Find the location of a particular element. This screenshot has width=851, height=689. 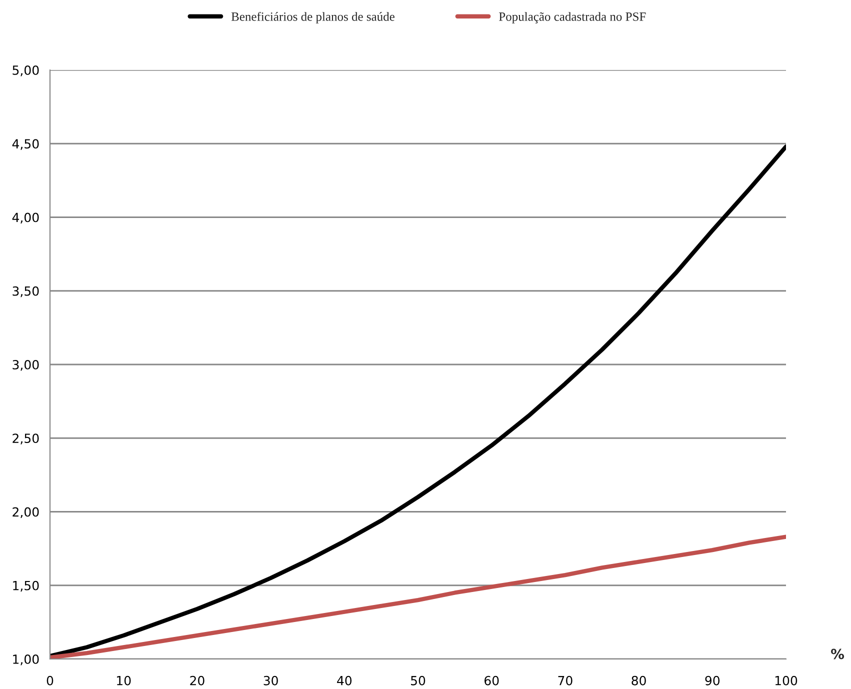

x-tick-label: 30 is located at coordinates (271, 681).